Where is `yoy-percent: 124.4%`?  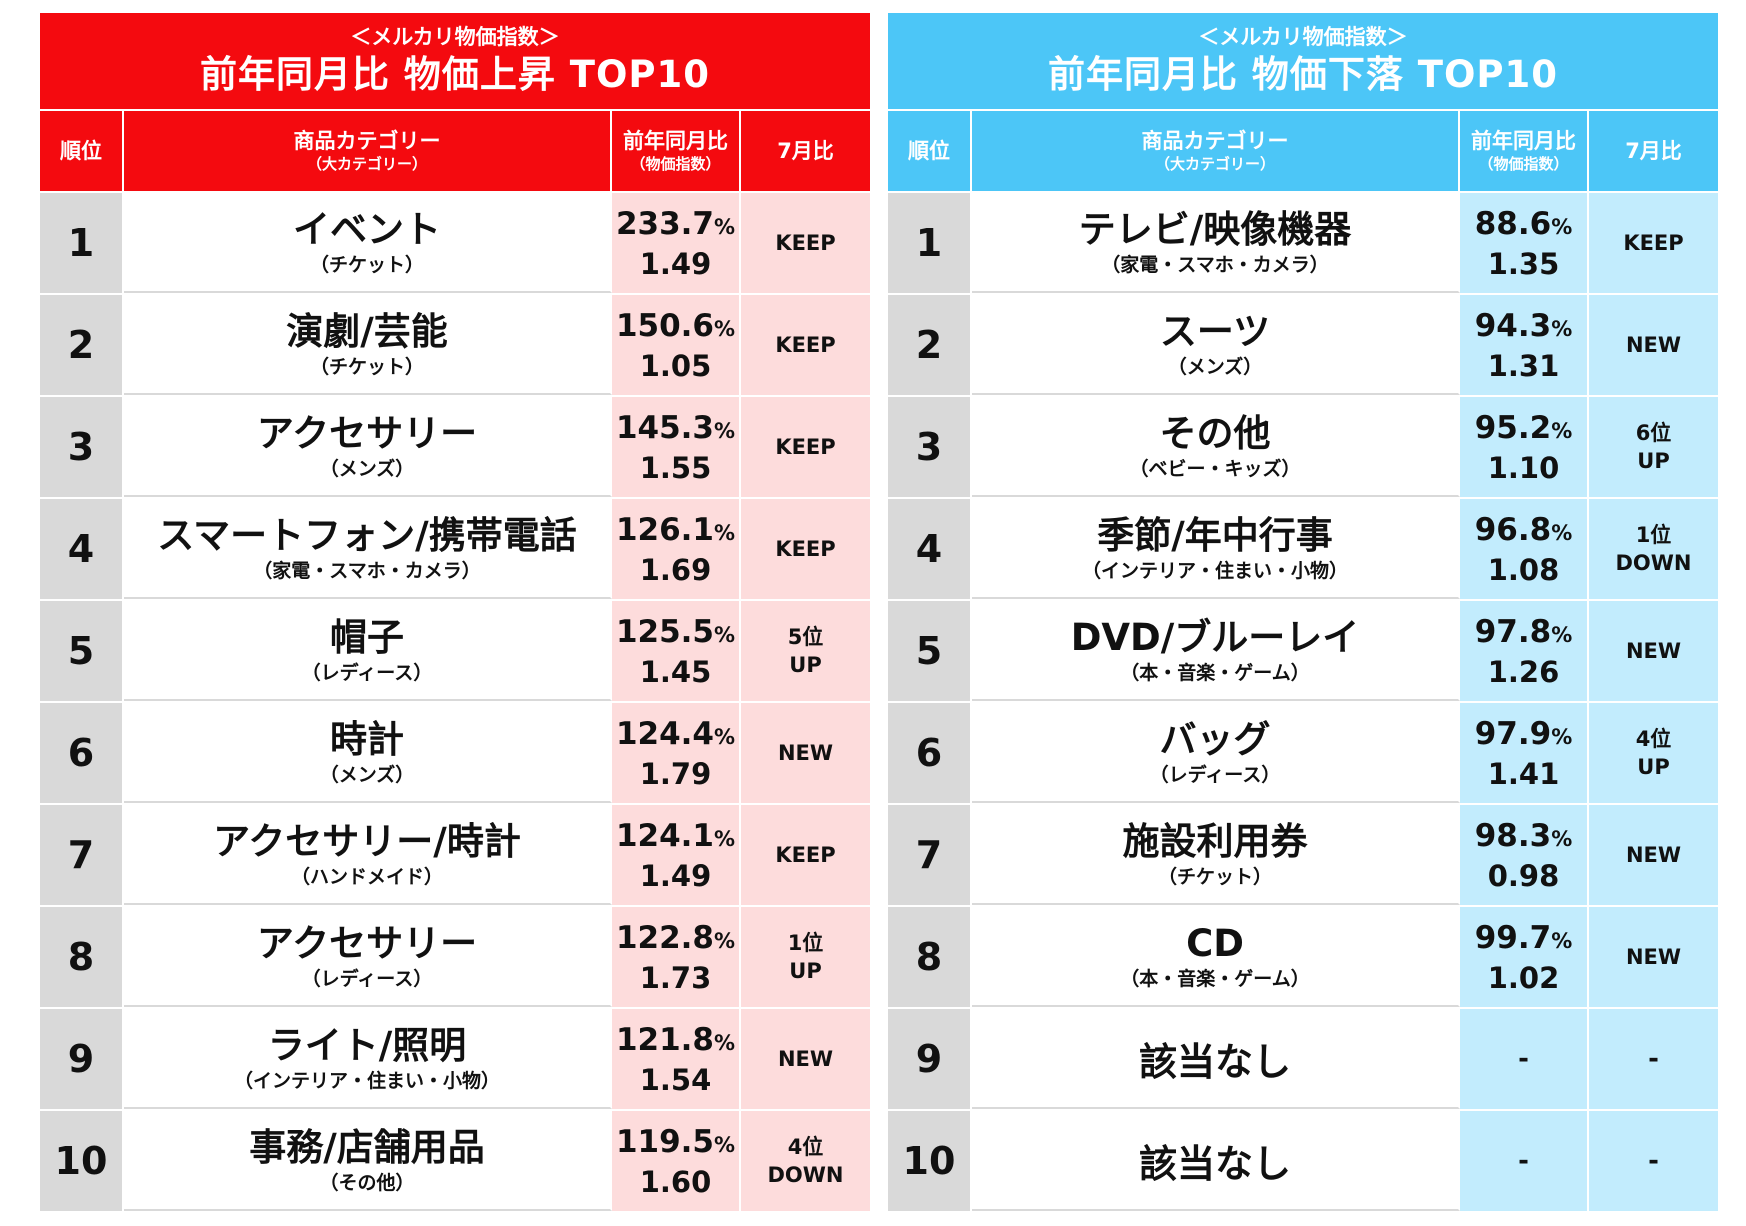 yoy-percent: 124.4% is located at coordinates (675, 735).